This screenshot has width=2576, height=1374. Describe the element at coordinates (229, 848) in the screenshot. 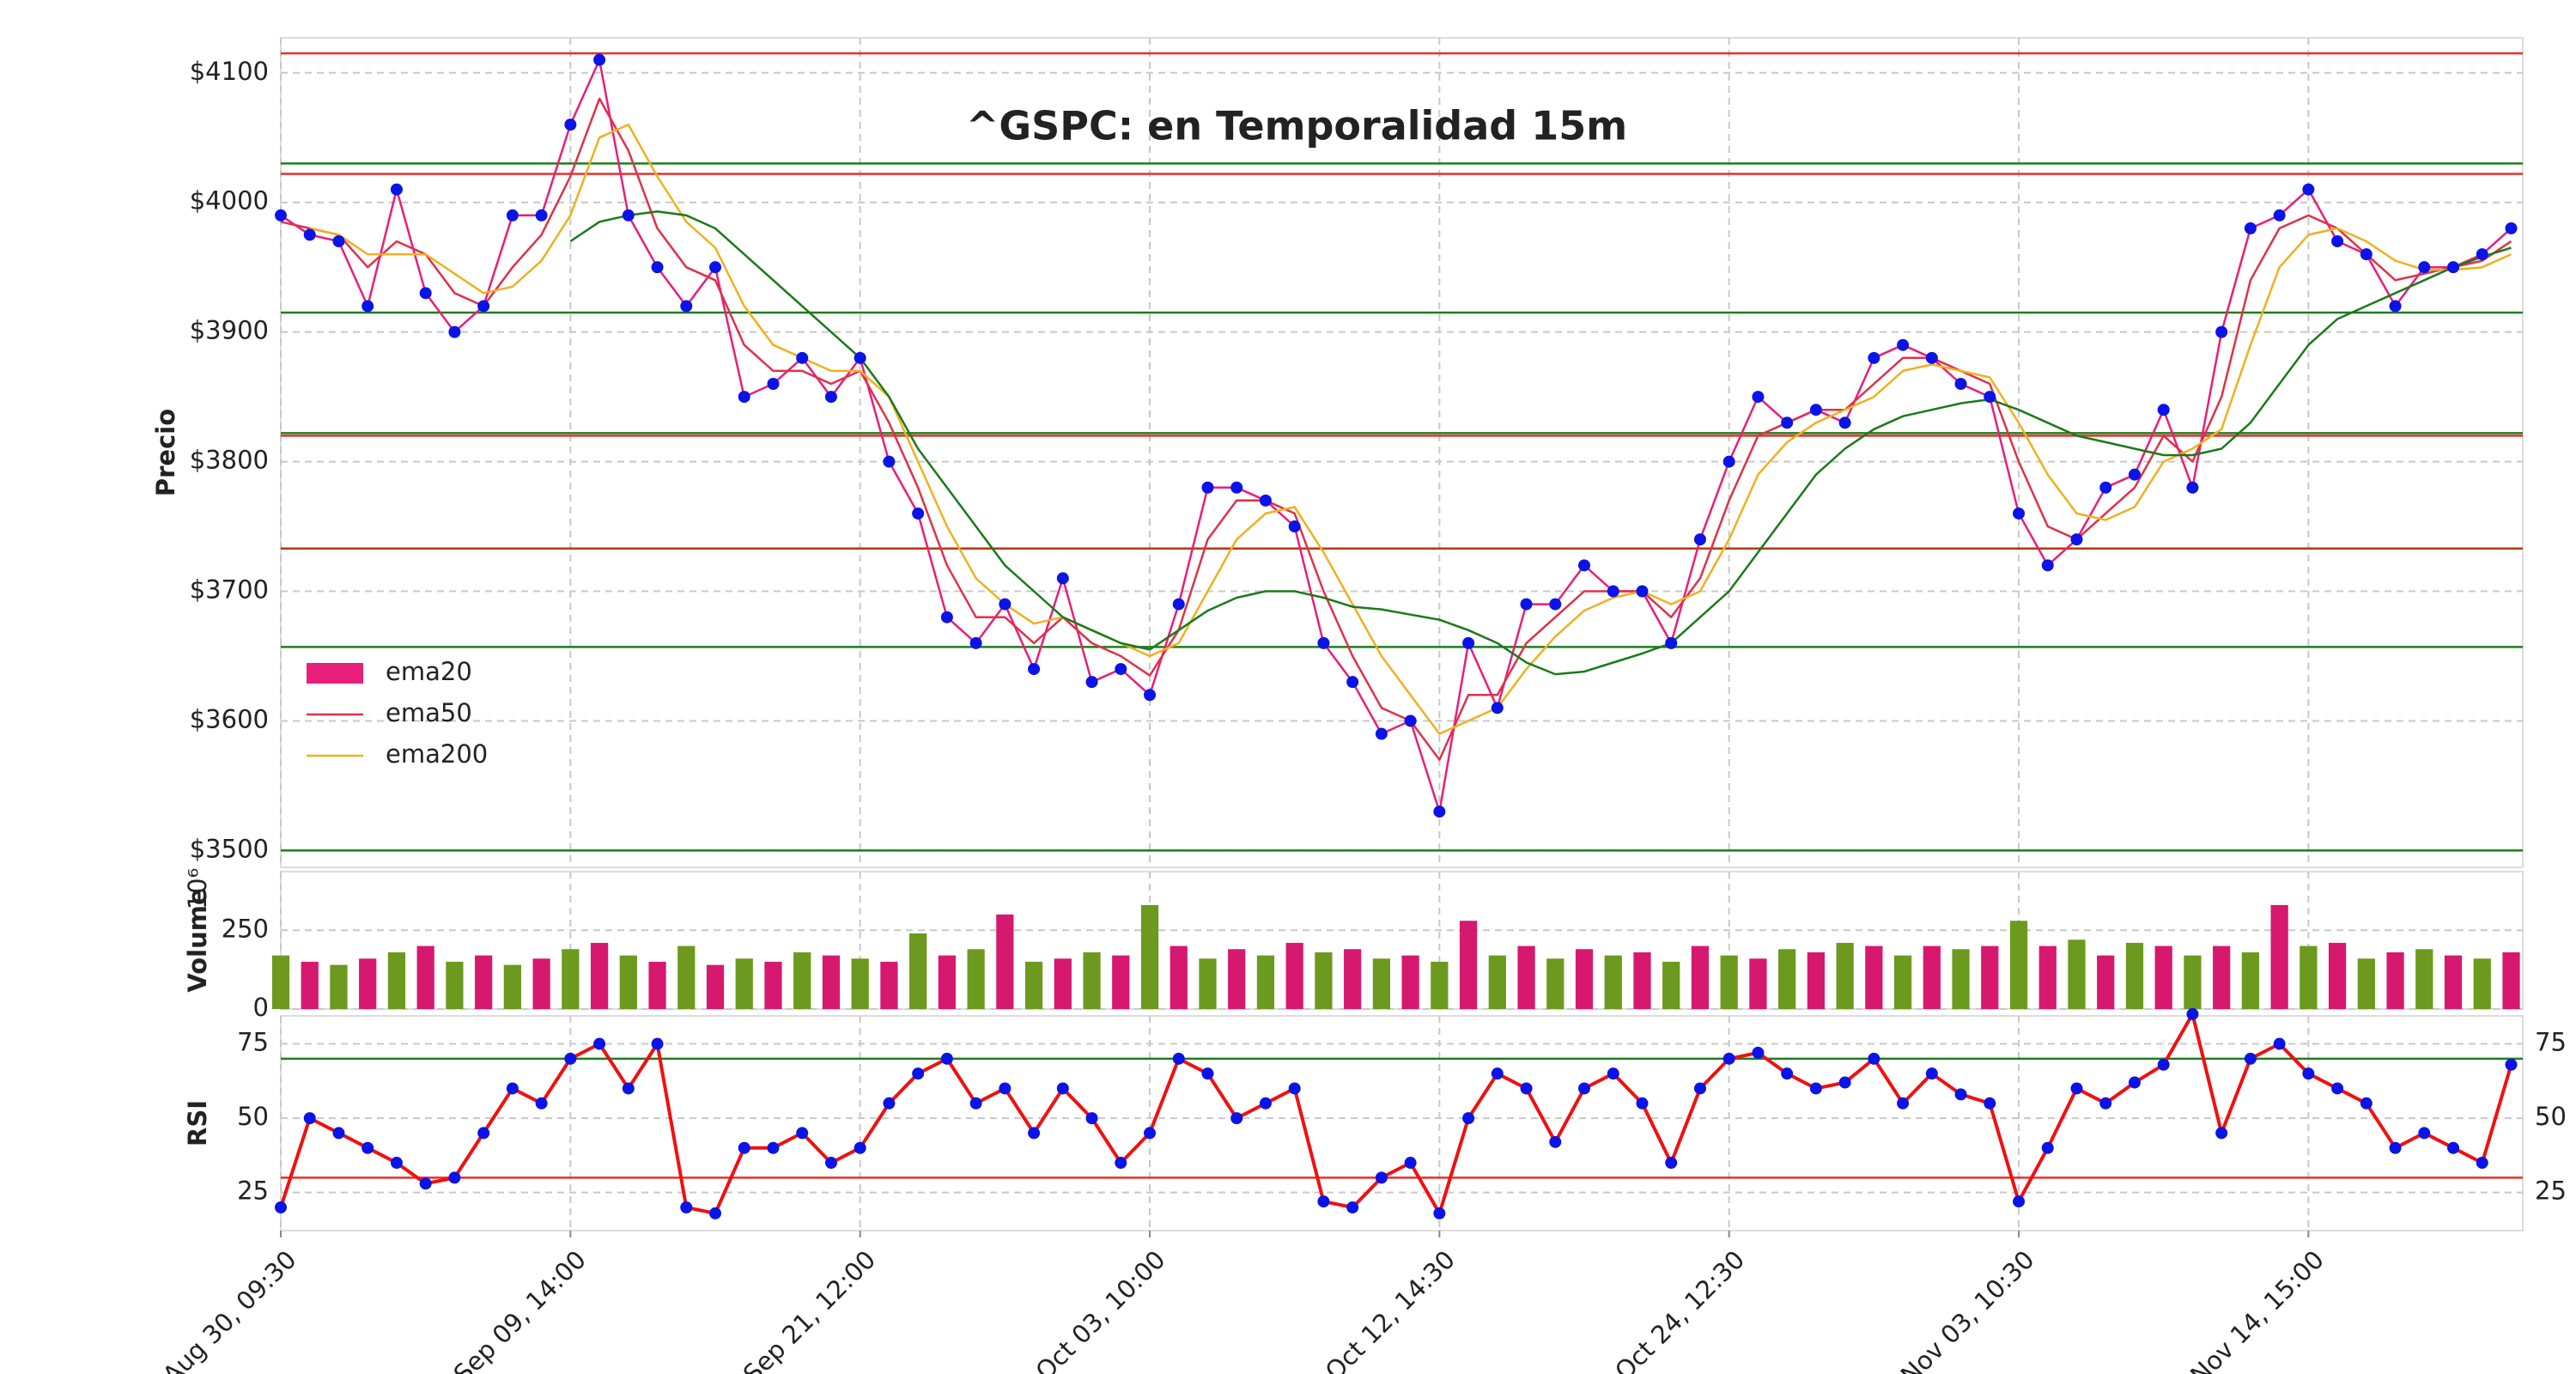

I see `y-tick-label: $3500` at that location.